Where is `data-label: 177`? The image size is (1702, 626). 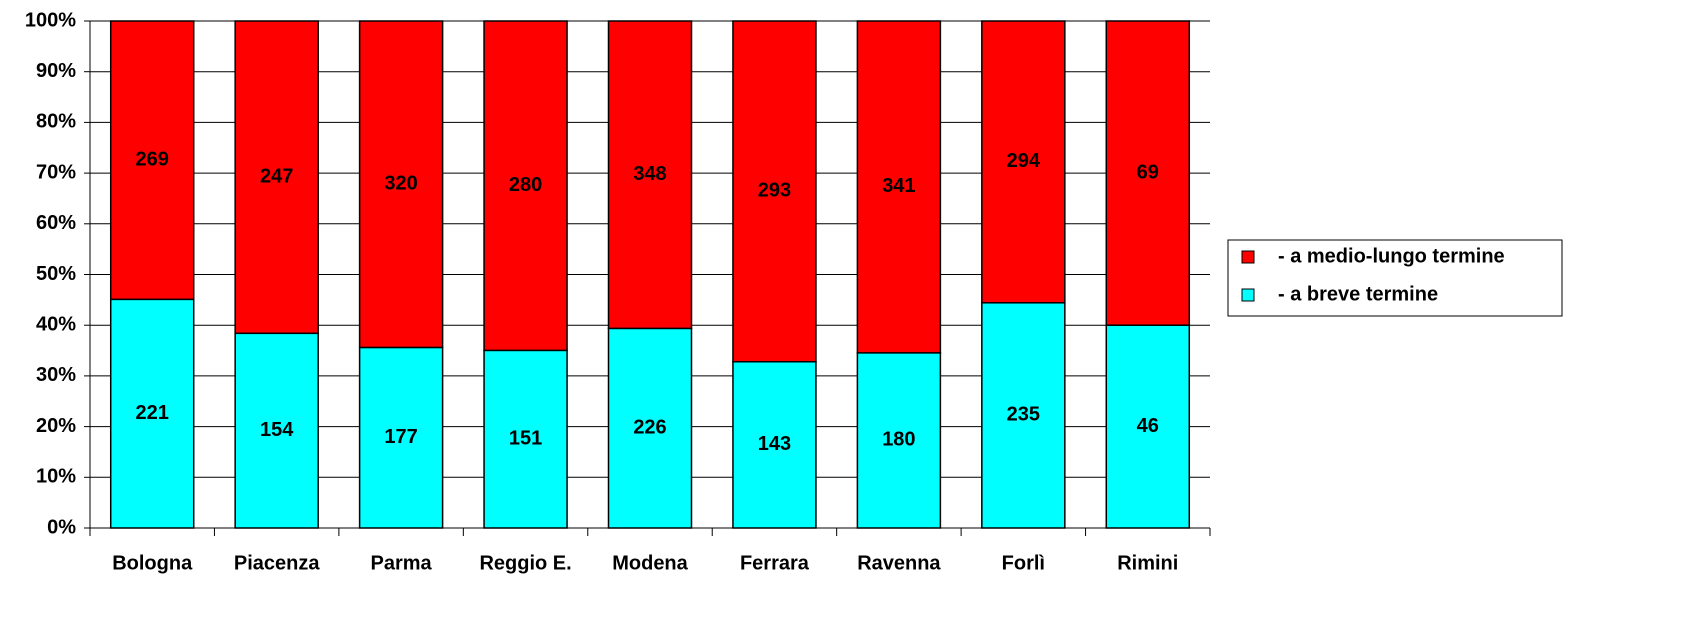
data-label: 177 is located at coordinates (400, 437).